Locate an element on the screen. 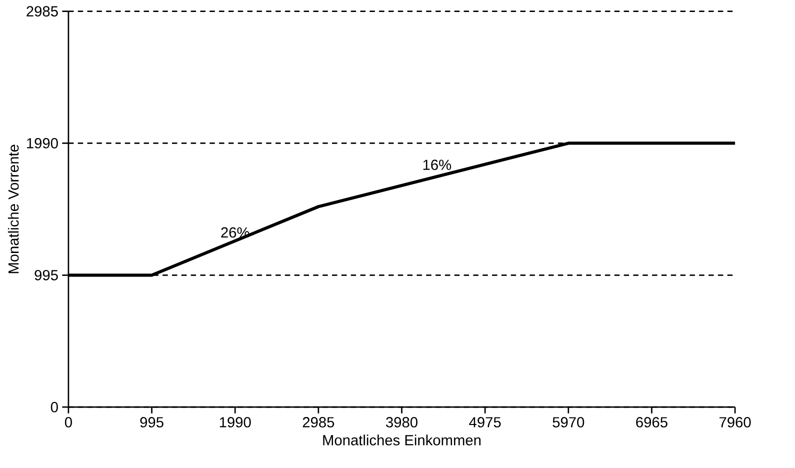  x-tick-label: 3980 is located at coordinates (402, 422).